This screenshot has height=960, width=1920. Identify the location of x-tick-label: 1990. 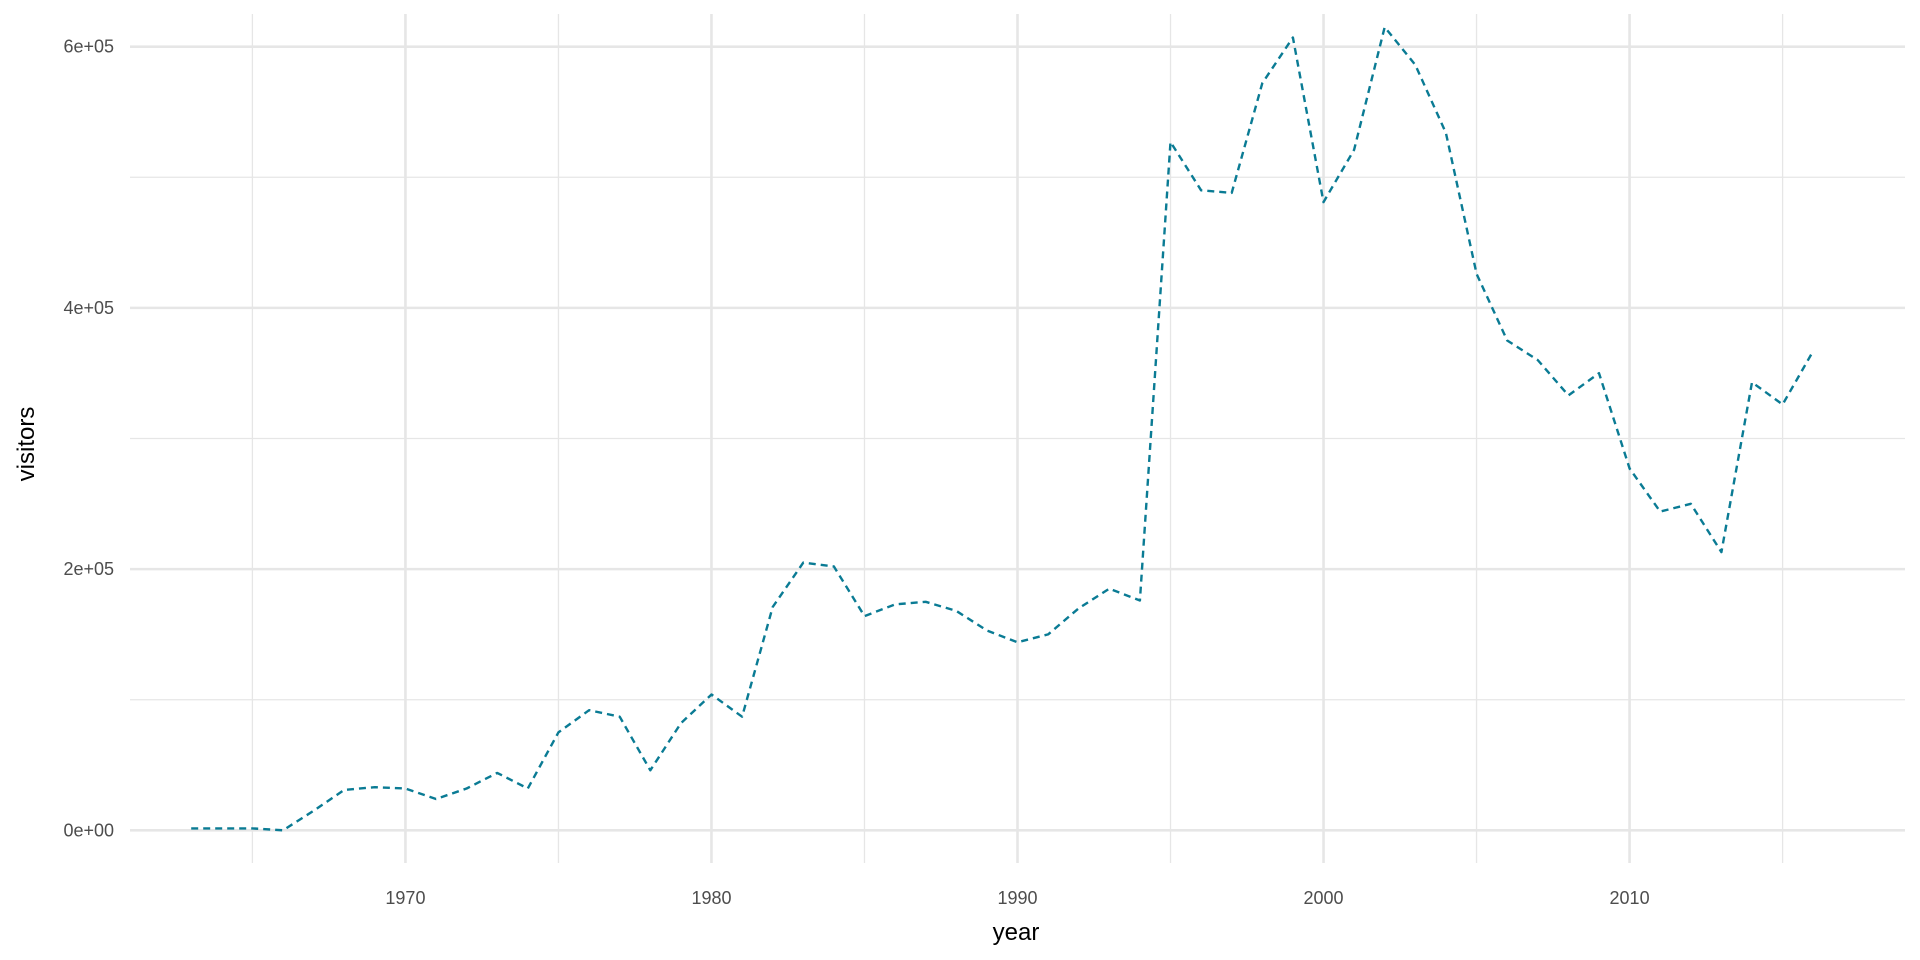
(1017, 898).